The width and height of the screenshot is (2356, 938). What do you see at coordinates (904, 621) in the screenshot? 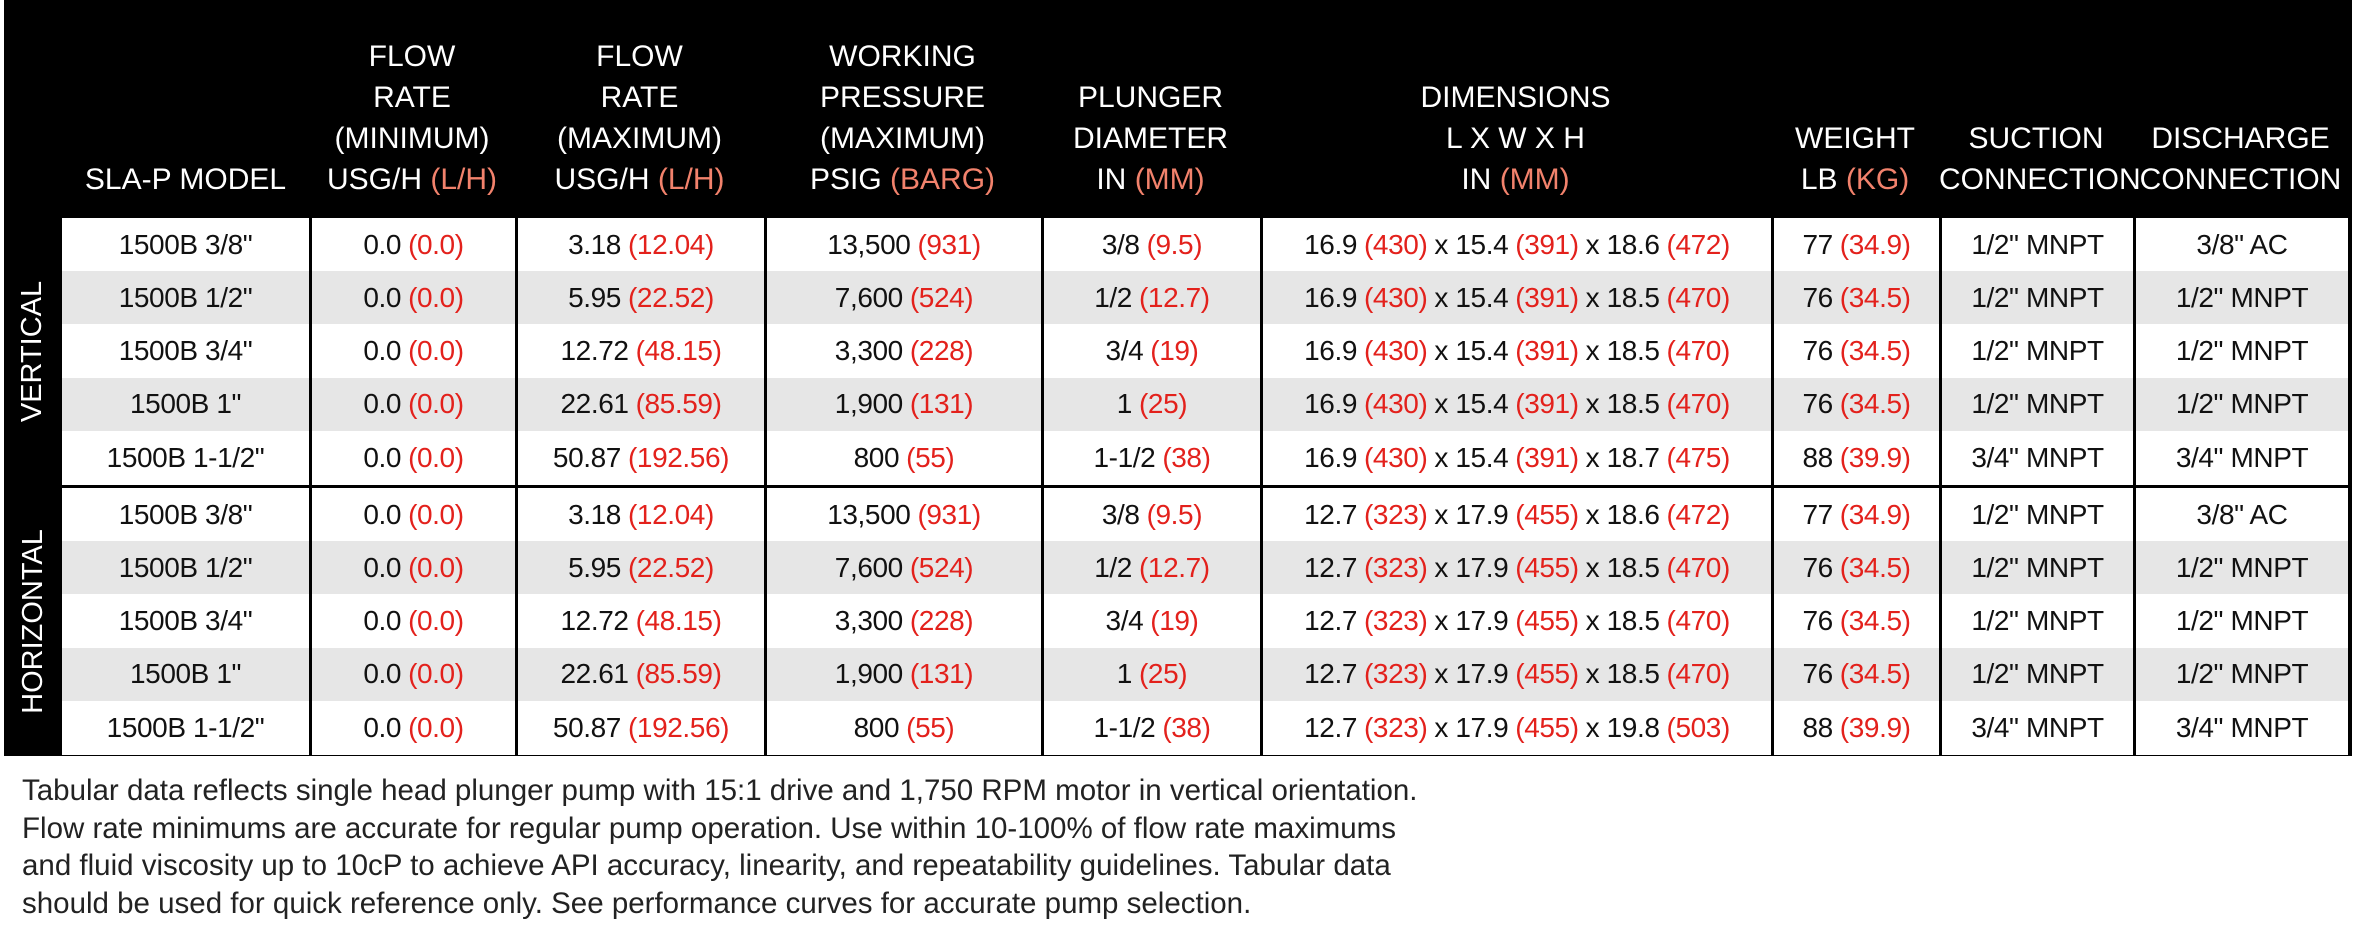
I see `table-cell: 3,300 (228)` at bounding box center [904, 621].